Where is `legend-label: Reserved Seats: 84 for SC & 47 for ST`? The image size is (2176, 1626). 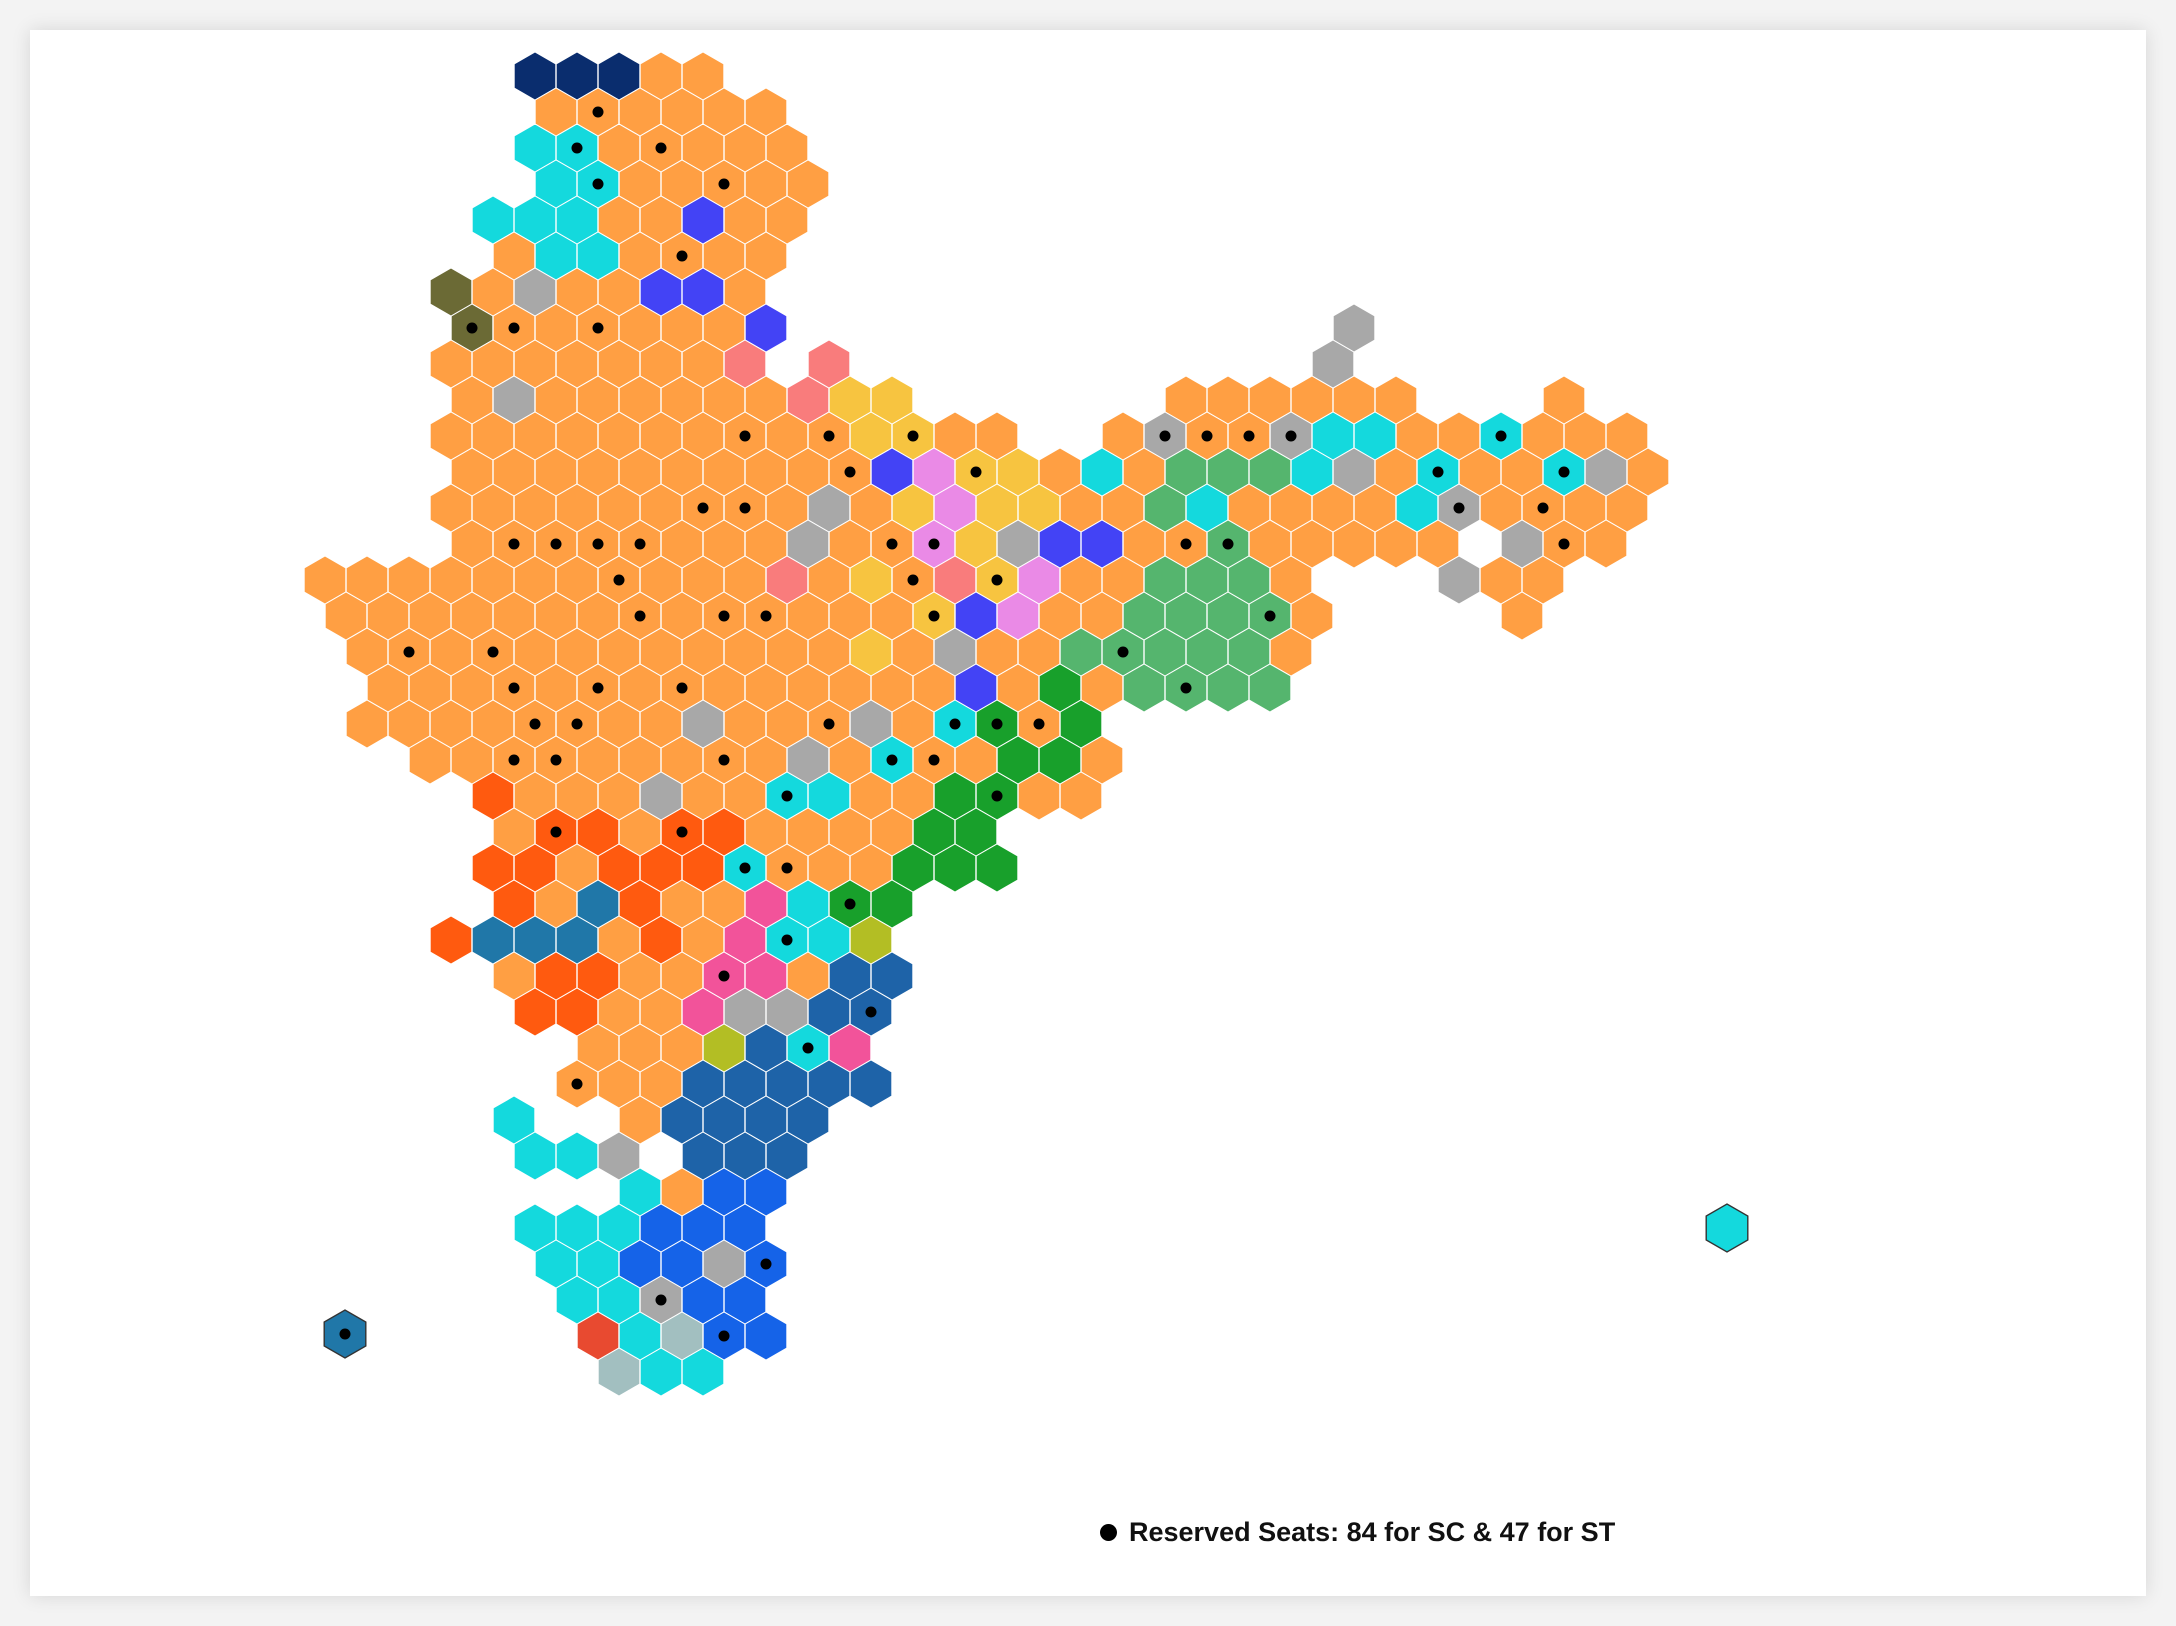
legend-label: Reserved Seats: 84 for SC & 47 for ST is located at coordinates (1372, 1532).